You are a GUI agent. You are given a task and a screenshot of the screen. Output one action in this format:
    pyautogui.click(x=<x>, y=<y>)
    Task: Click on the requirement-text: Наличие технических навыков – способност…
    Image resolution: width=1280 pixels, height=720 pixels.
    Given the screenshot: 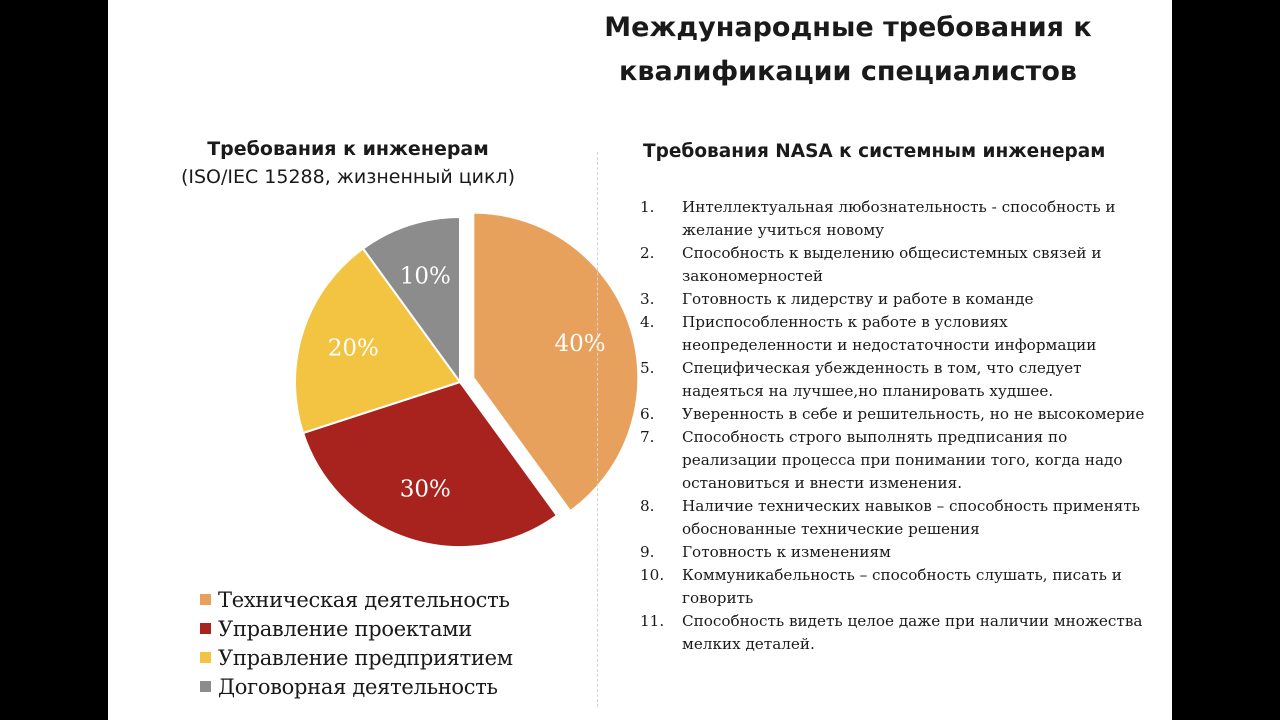 What is the action you would take?
    pyautogui.click(x=911, y=517)
    